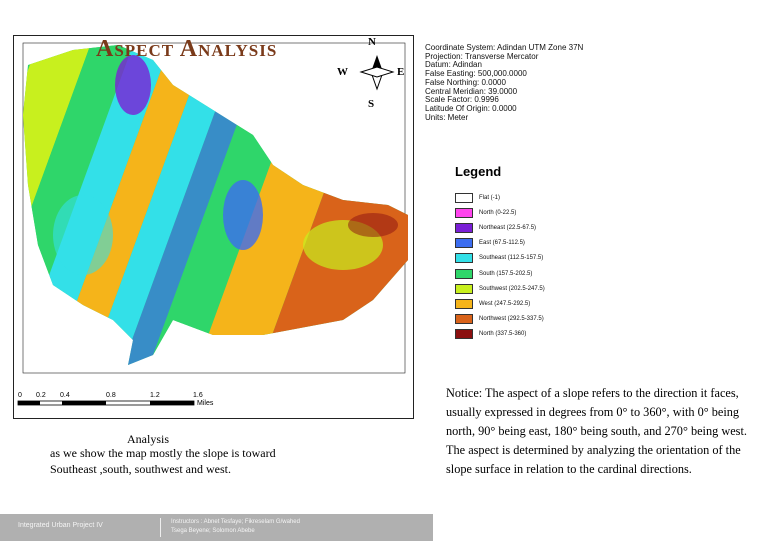 The height and width of the screenshot is (543, 768). I want to click on legend-label: West (247.5-292.5), so click(505, 303).